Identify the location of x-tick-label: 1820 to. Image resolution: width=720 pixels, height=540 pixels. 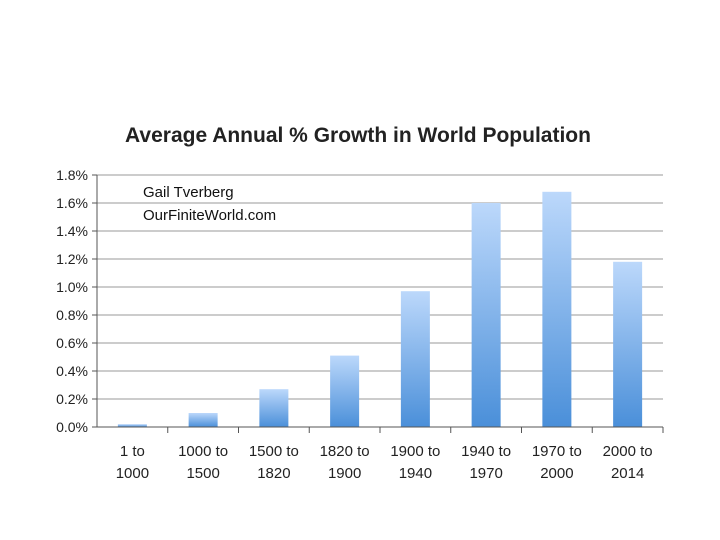
(345, 451).